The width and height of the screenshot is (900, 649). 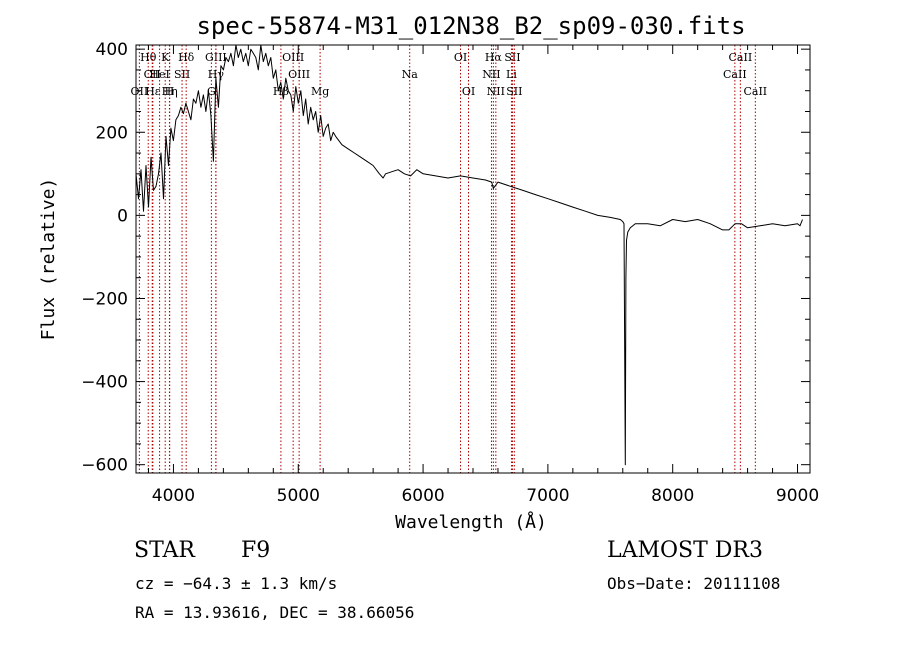 What do you see at coordinates (211, 91) in the screenshot?
I see `line-label-12: G` at bounding box center [211, 91].